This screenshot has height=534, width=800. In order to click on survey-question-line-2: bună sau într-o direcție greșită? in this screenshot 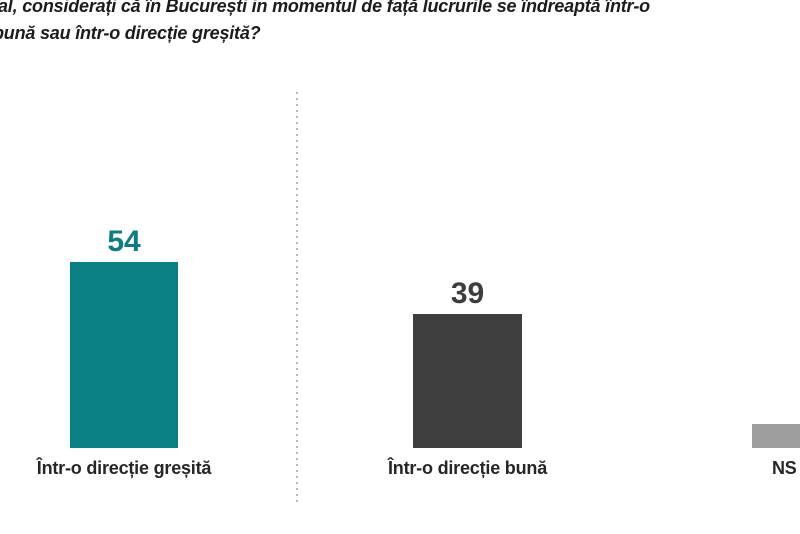, I will do `click(130, 33)`.